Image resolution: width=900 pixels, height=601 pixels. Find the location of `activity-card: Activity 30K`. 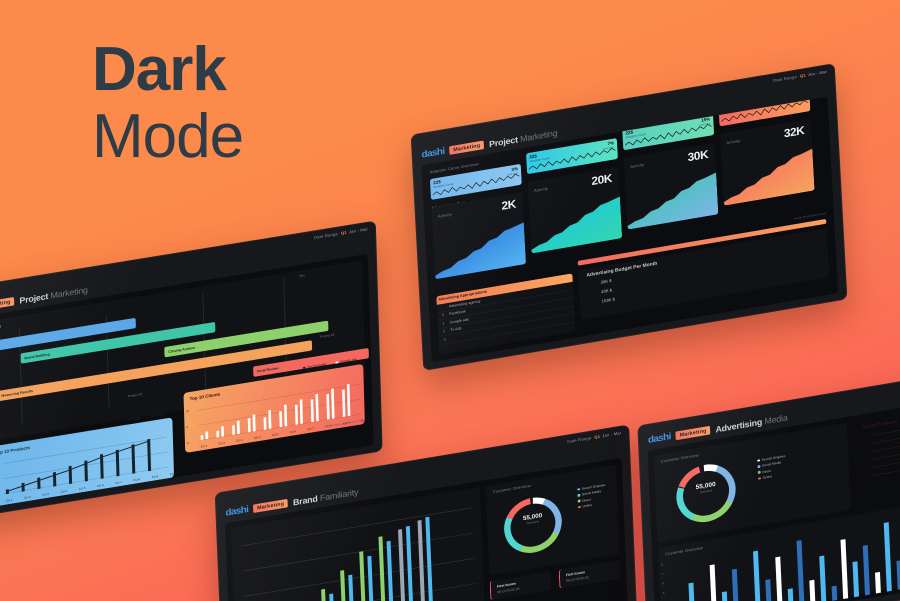

activity-card: Activity 30K is located at coordinates (671, 186).